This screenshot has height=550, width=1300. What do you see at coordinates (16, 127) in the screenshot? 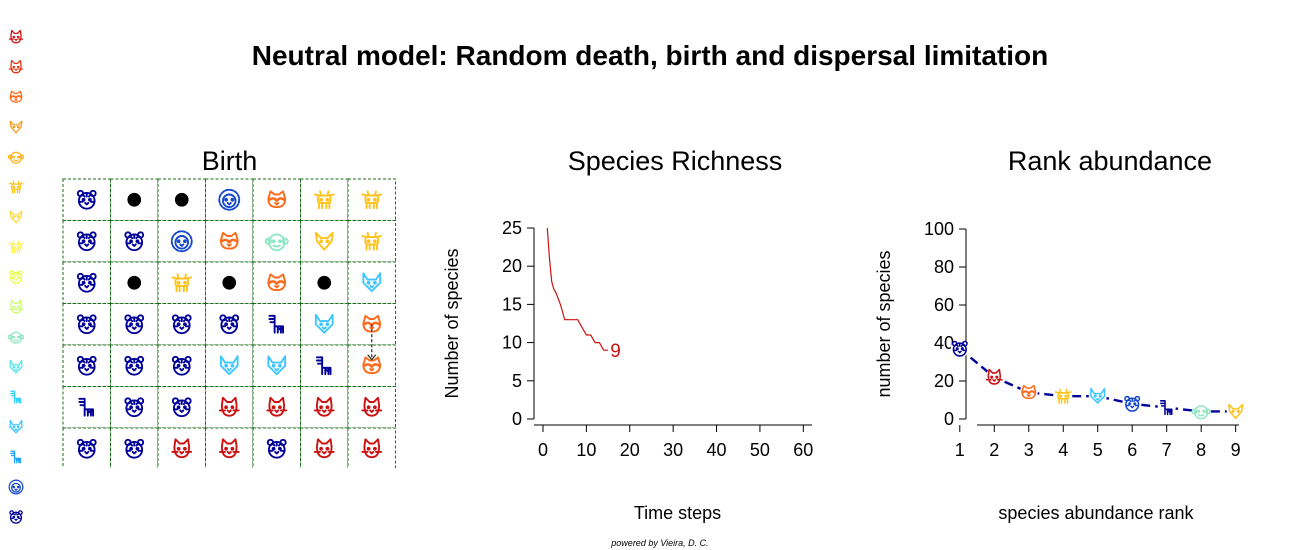
I see `legend-fox-icon` at bounding box center [16, 127].